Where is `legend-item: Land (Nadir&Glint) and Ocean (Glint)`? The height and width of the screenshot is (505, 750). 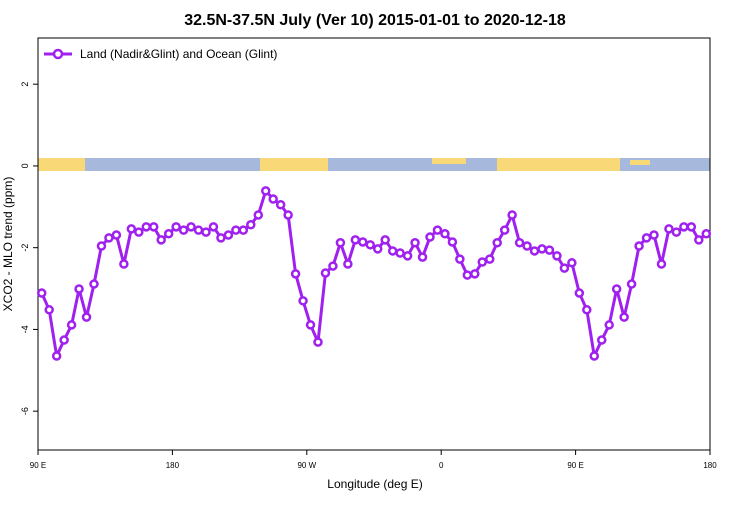
legend-item: Land (Nadir&Glint) and Ocean (Glint) is located at coordinates (160, 54).